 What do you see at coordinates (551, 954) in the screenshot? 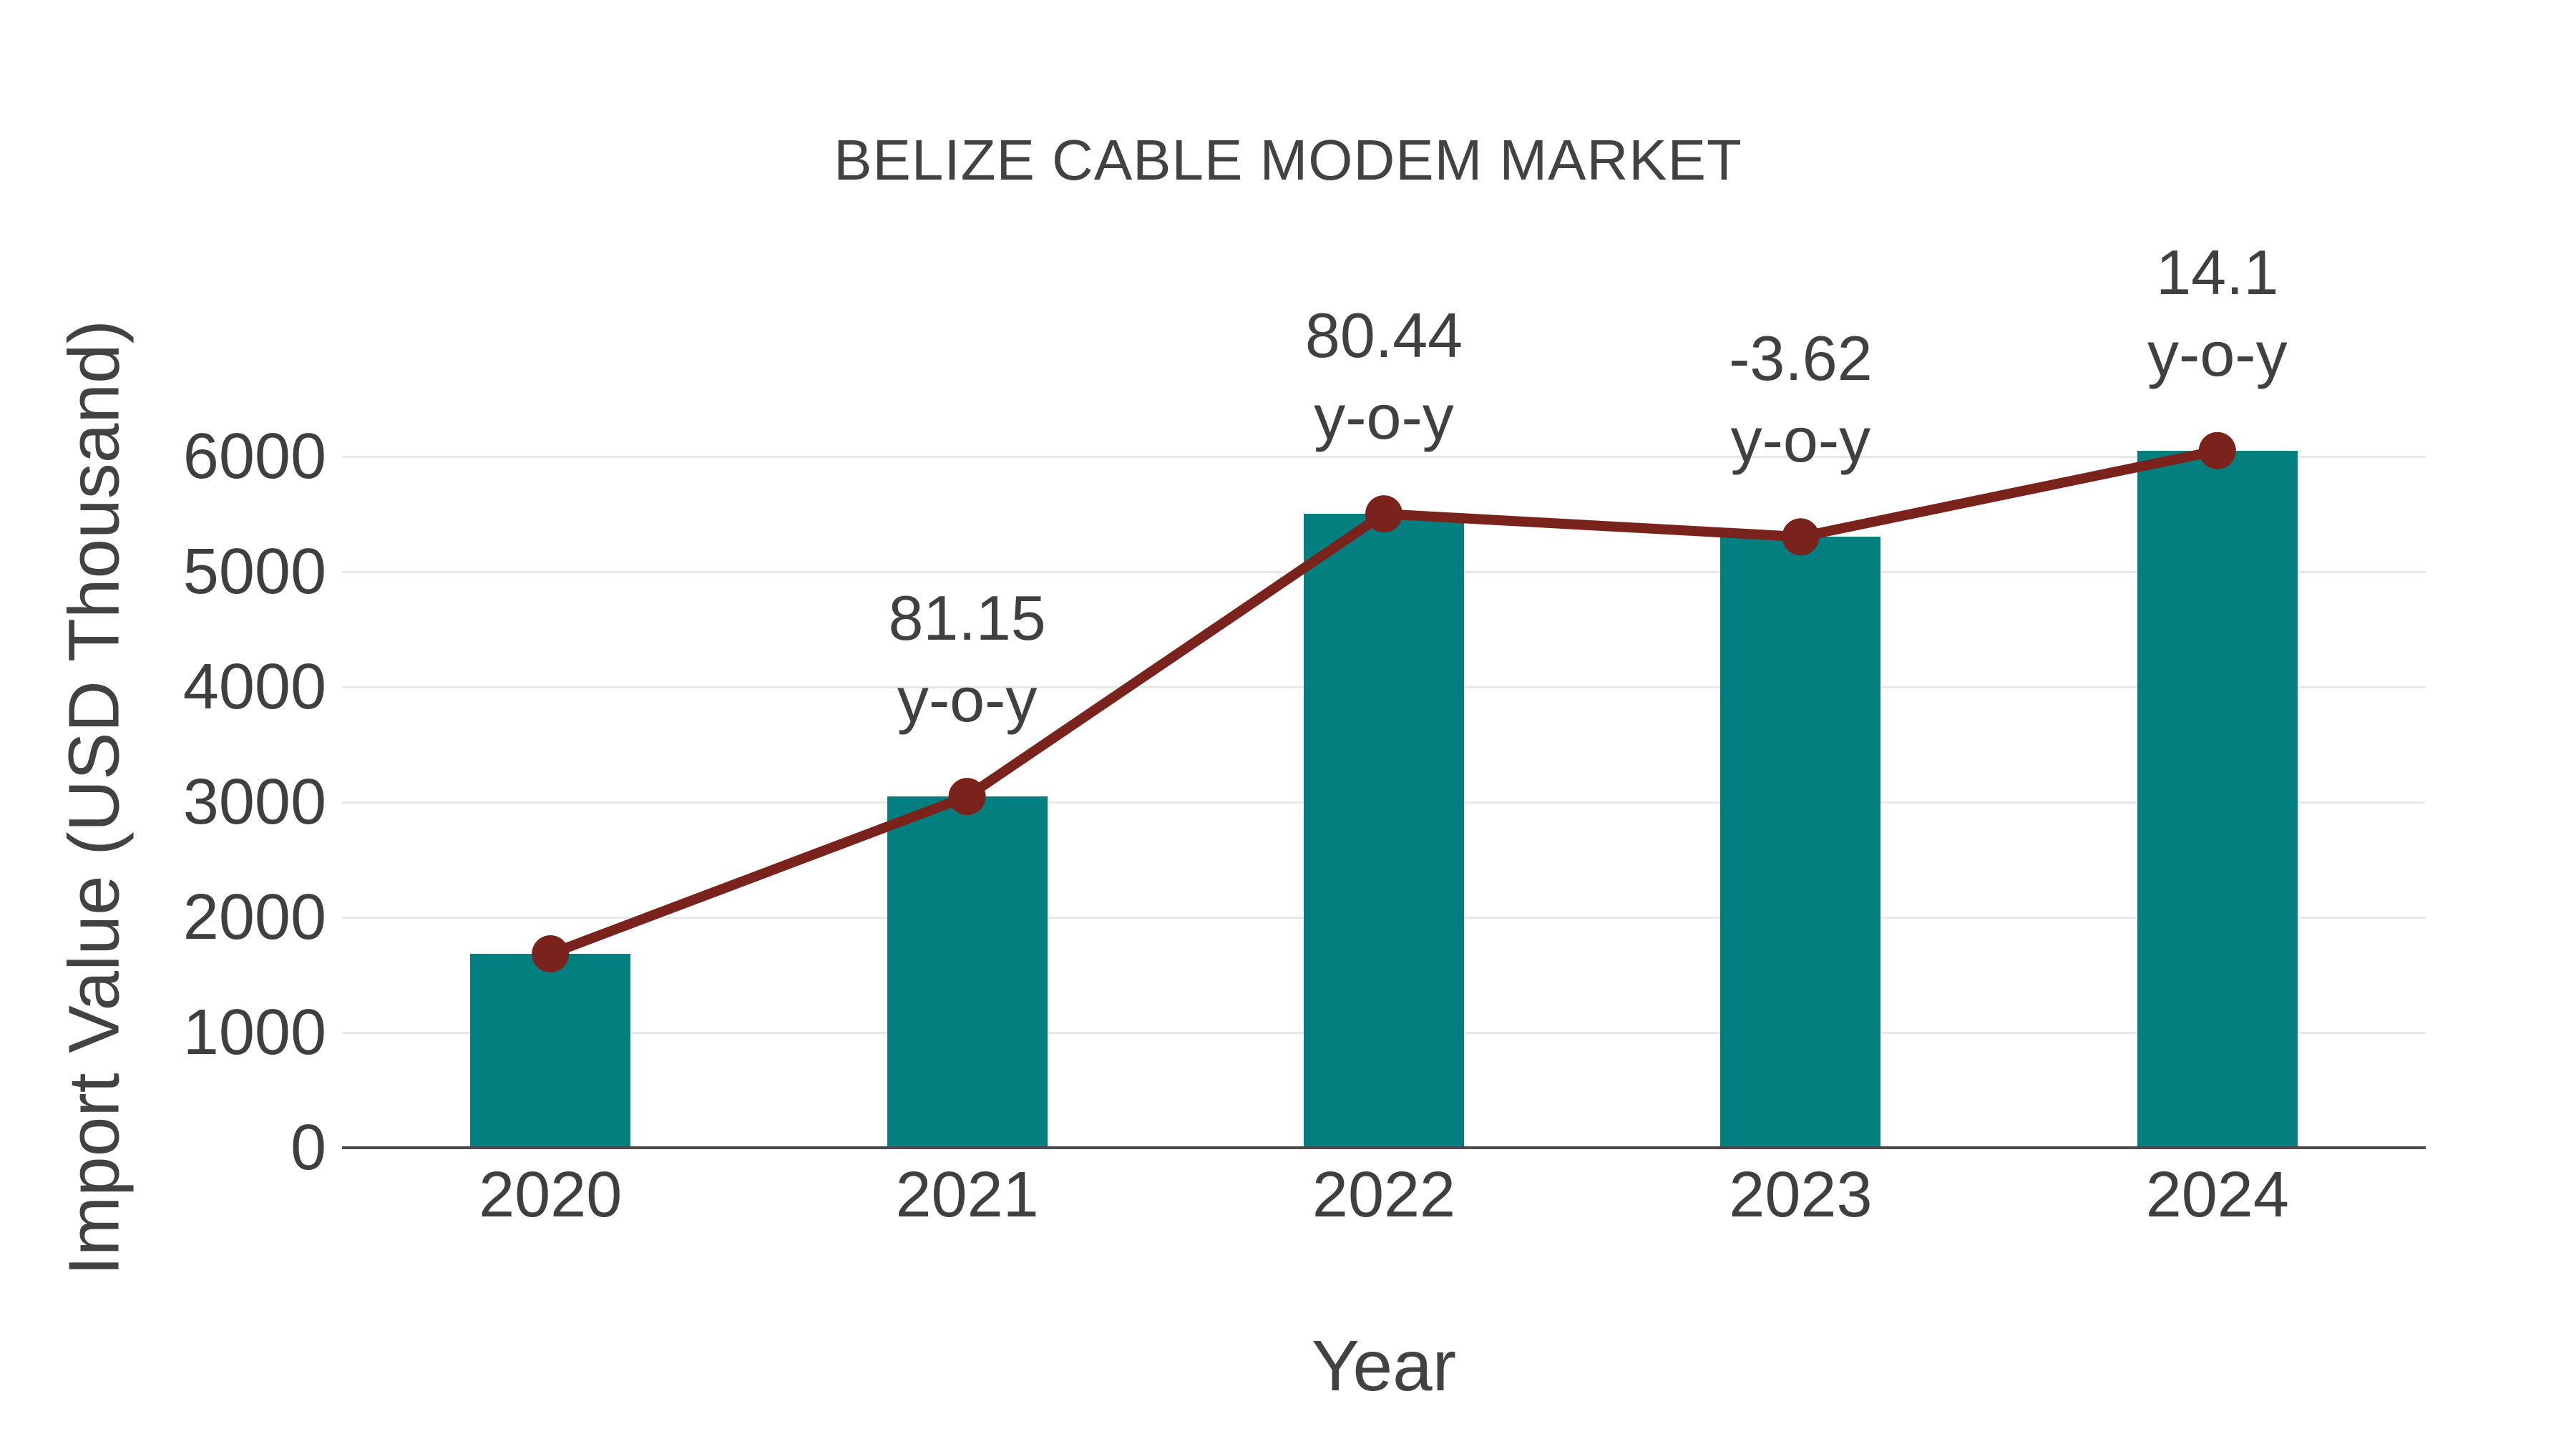
I see `data-point-marker-2020` at bounding box center [551, 954].